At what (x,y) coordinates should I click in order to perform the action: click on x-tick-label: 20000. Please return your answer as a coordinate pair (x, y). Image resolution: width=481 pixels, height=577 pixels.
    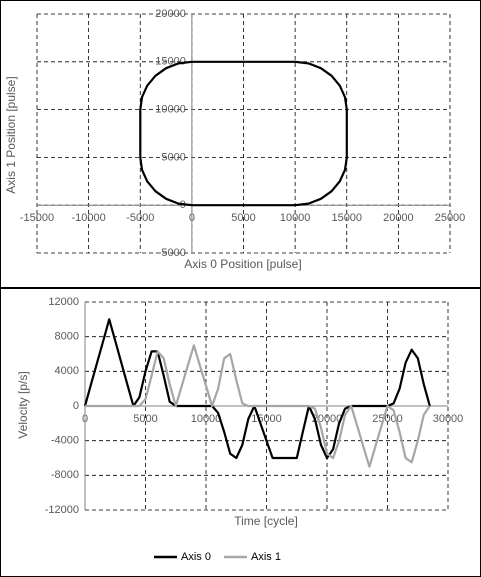
    Looking at the image, I should click on (398, 218).